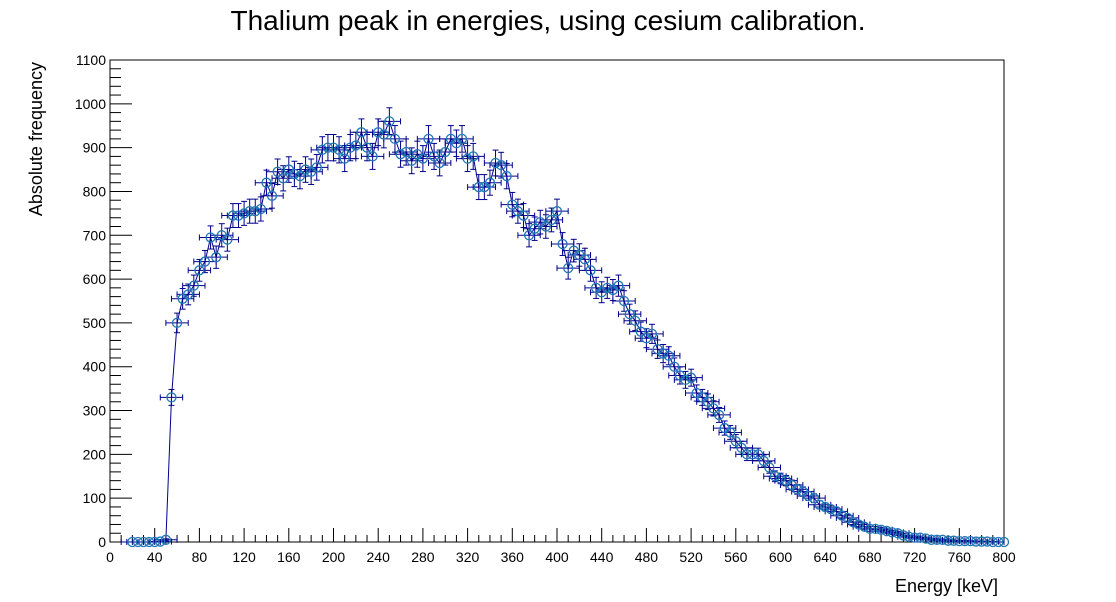 Image resolution: width=1116 pixels, height=602 pixels. Describe the element at coordinates (960, 557) in the screenshot. I see `x-tick-label: 760` at that location.